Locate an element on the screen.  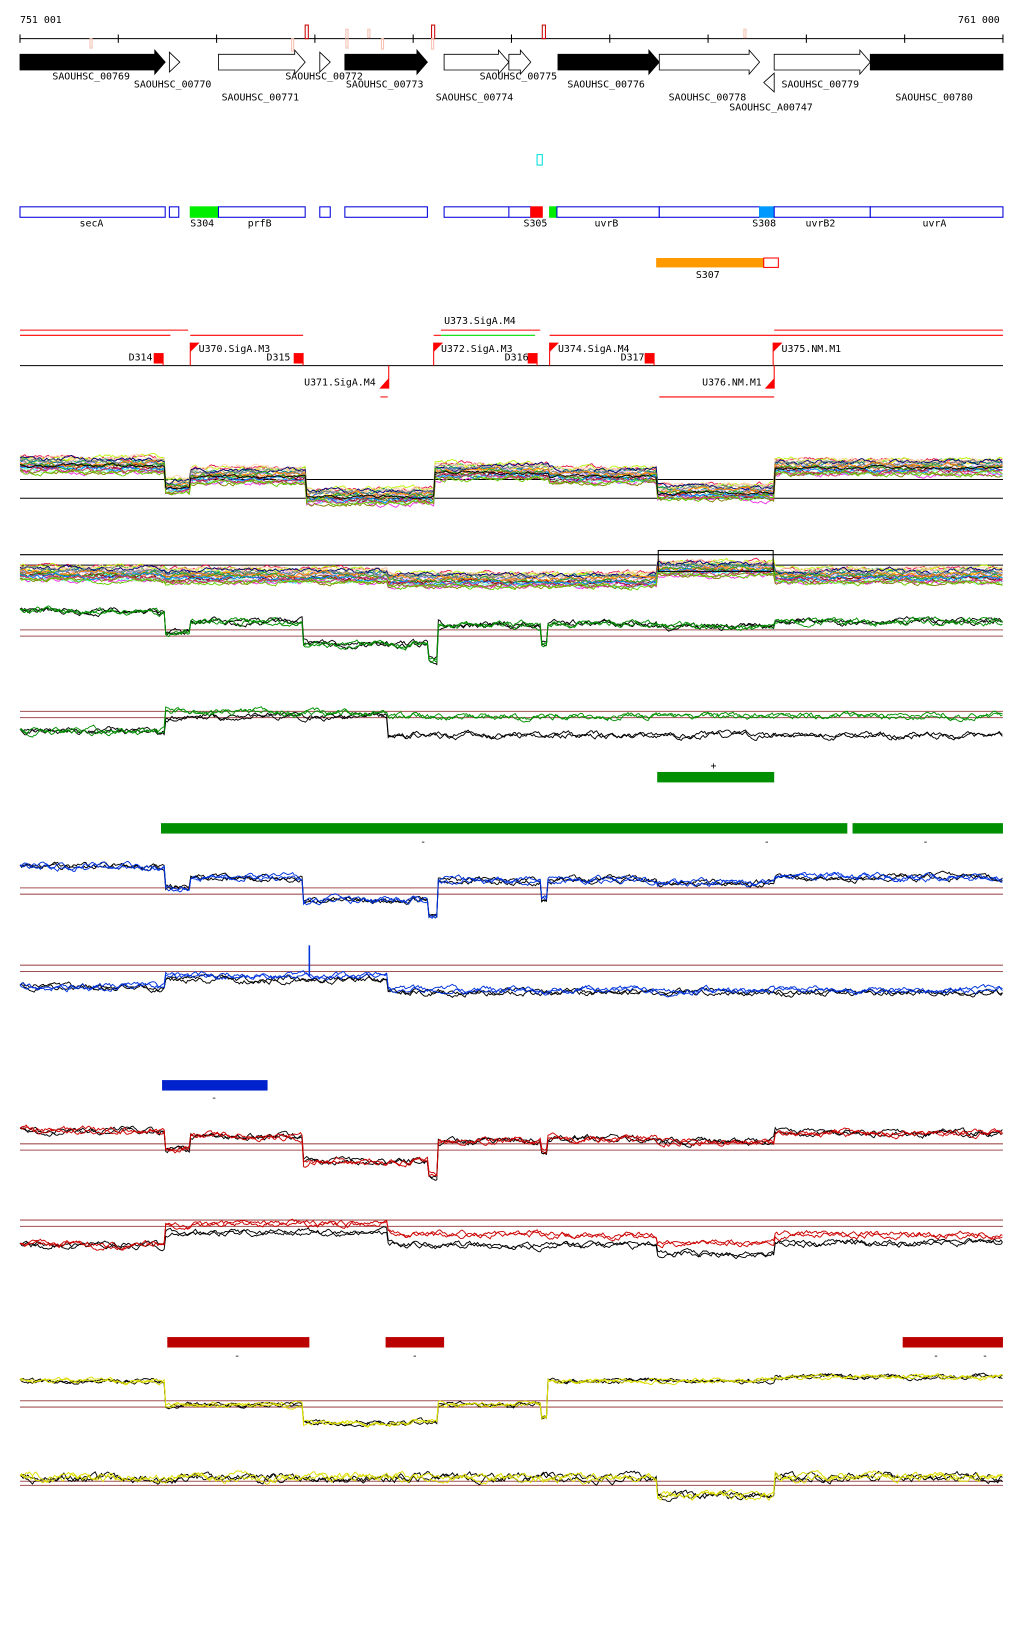
gene-SAOUHSC_00771: SAOUHSC_00771 is located at coordinates (262, 76).